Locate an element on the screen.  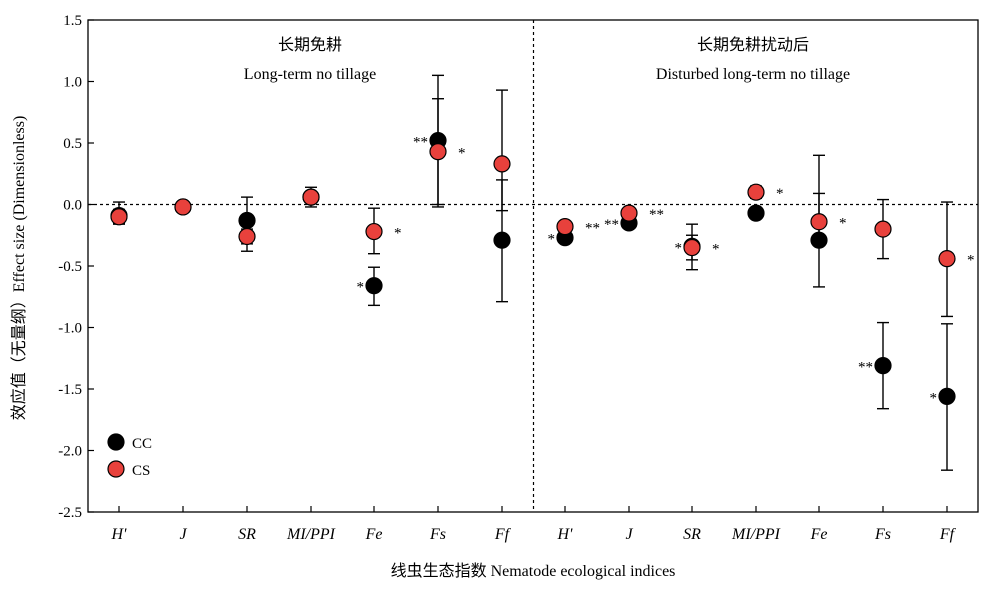
y-tick-label: -2.0 is located at coordinates (70, 452).